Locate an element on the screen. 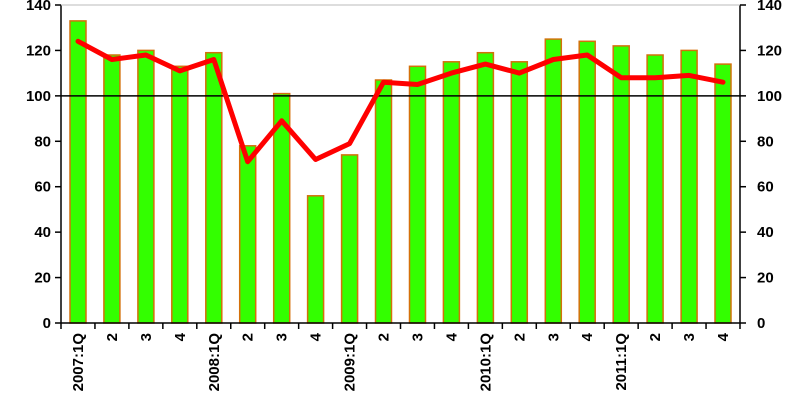  right-tick-label: 0 is located at coordinates (761, 323).